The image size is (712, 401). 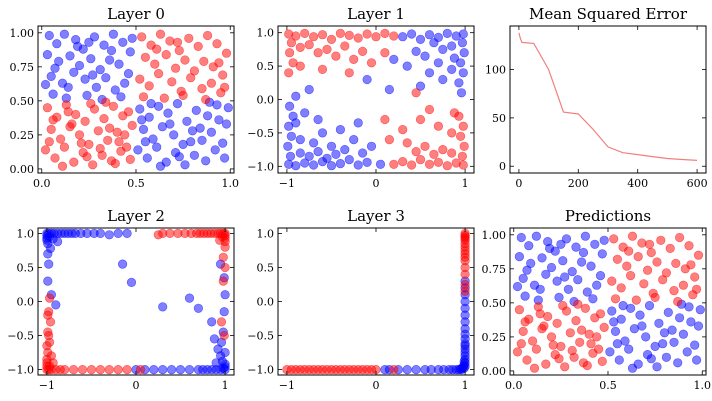 I want to click on x-tick-label: 0.0, so click(x=514, y=385).